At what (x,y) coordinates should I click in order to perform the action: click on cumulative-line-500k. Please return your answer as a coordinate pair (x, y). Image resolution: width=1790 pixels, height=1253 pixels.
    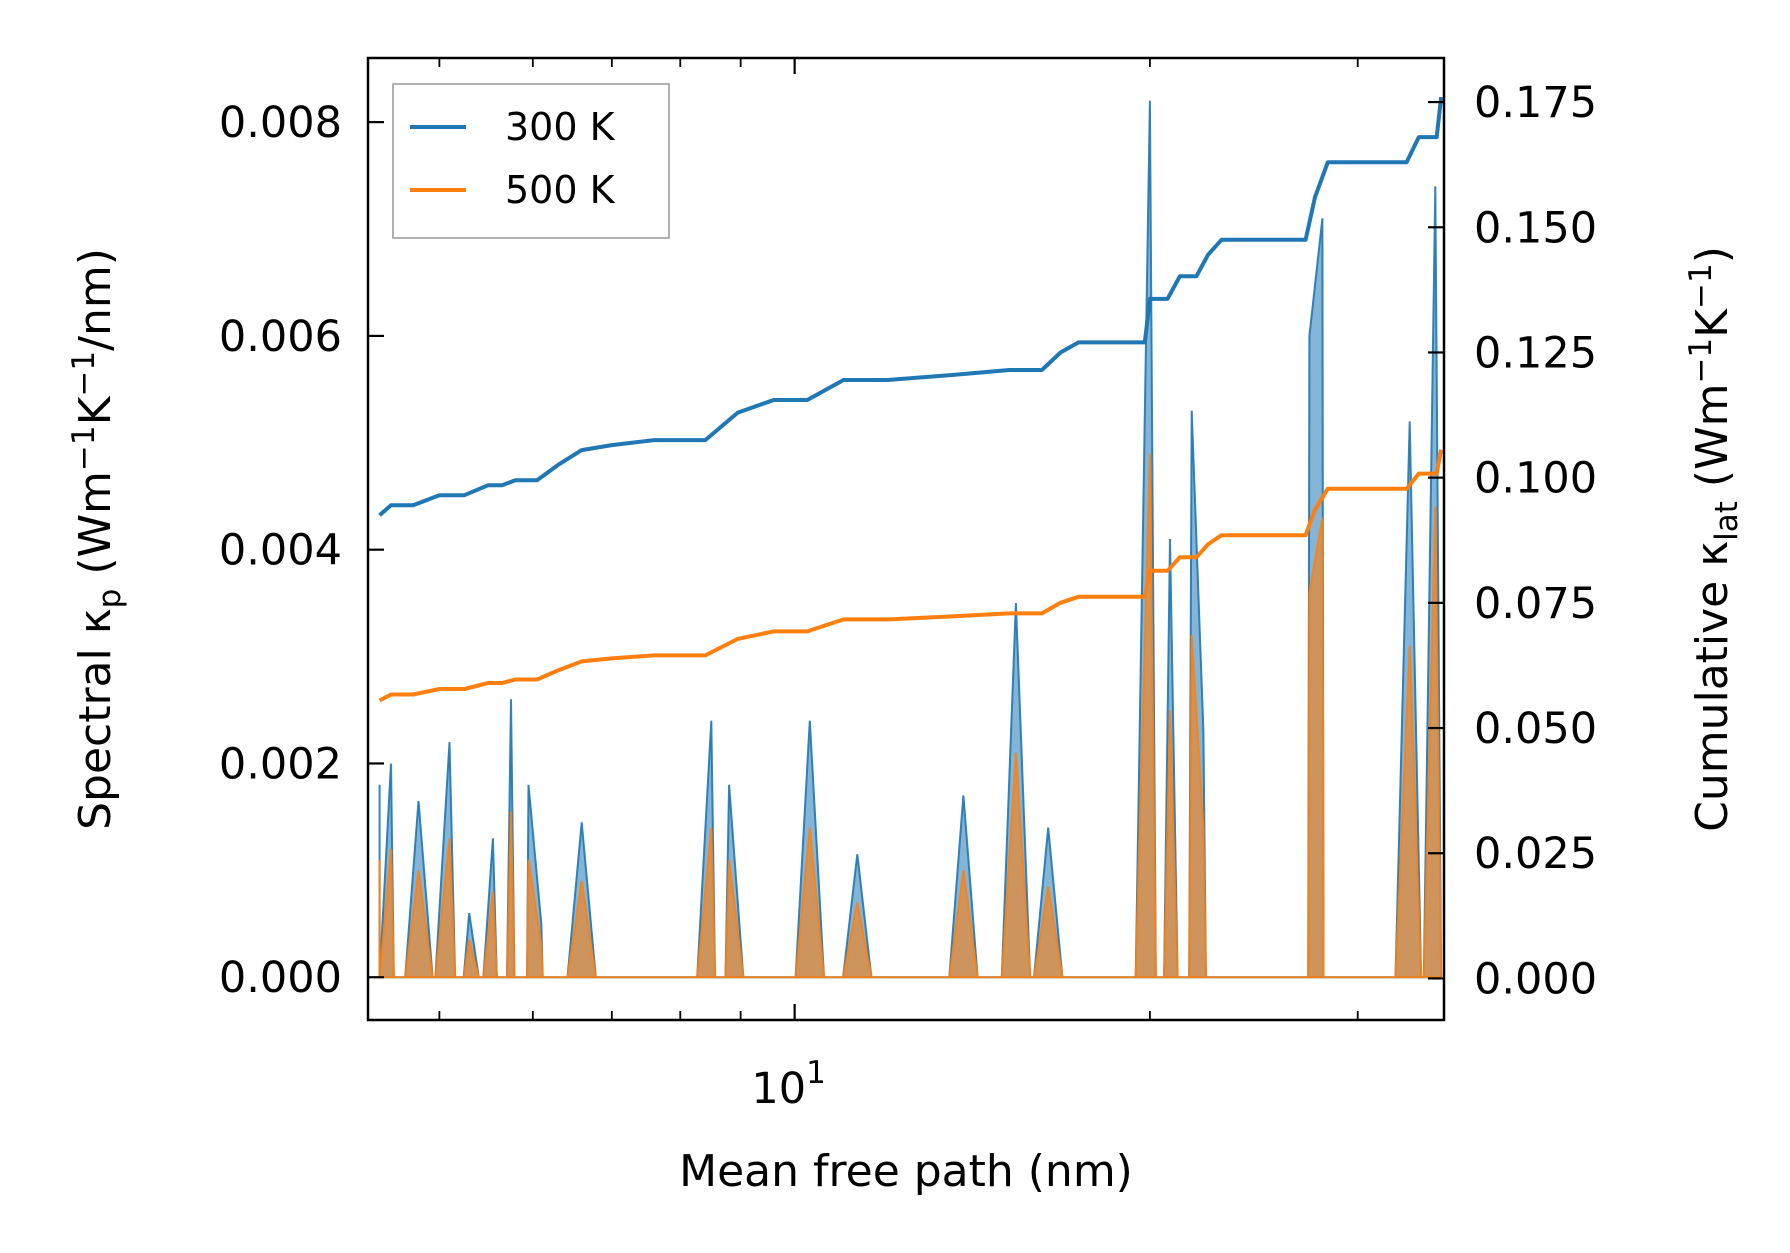
    Looking at the image, I should click on (911, 576).